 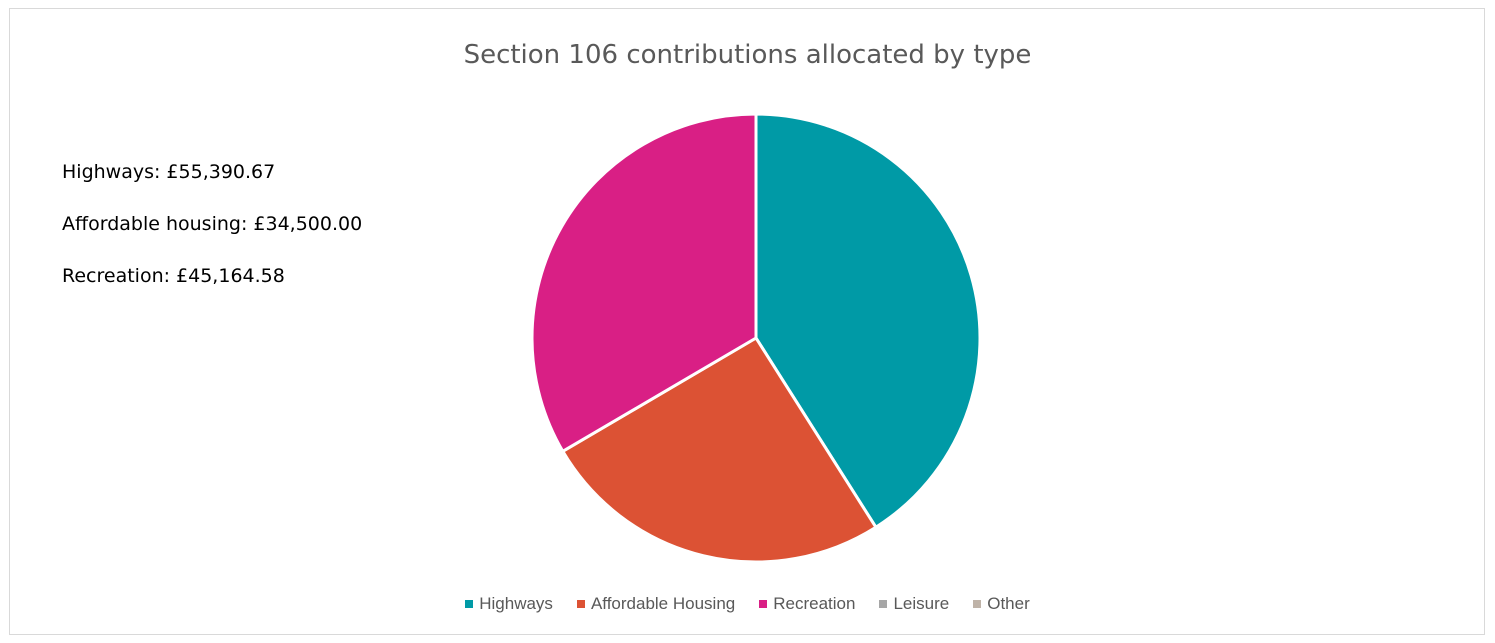 I want to click on legend-label: Recreation, so click(x=814, y=603).